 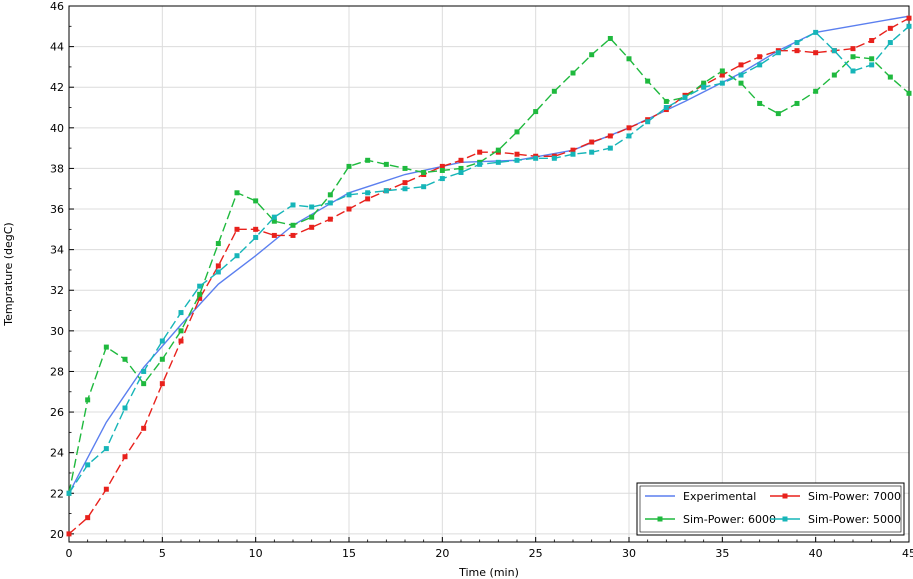 What do you see at coordinates (442, 553) in the screenshot?
I see `x-tick-label: 20` at bounding box center [442, 553].